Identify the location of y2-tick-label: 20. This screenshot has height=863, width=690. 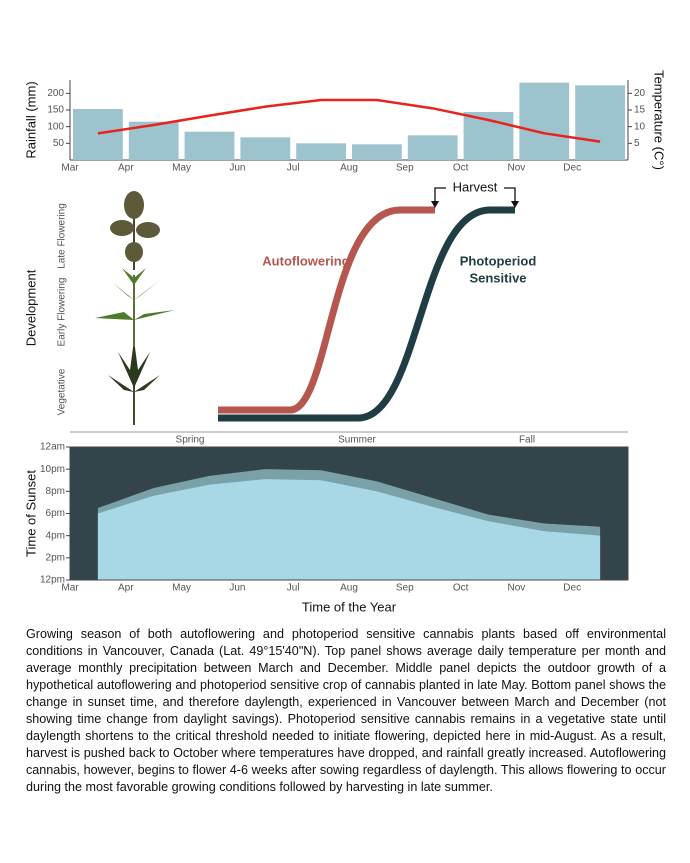
(640, 93).